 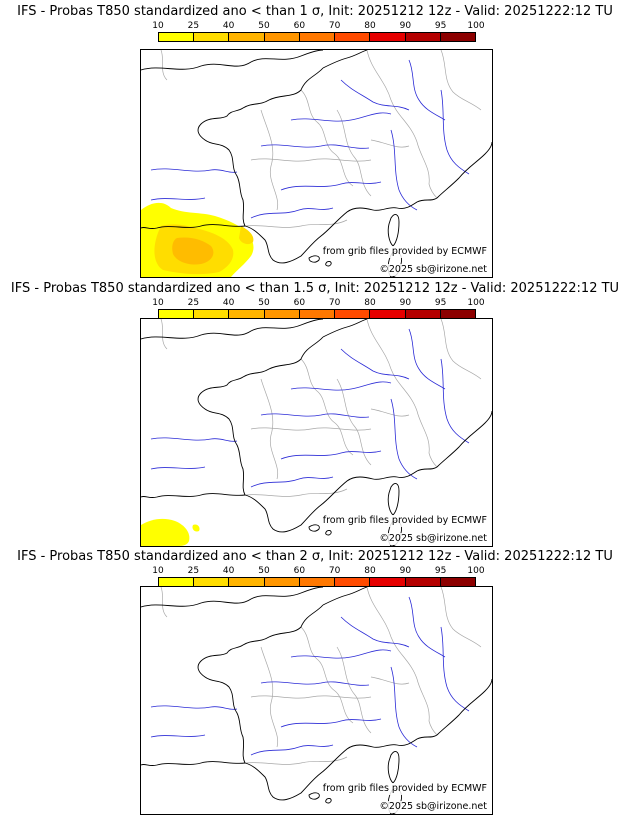 I want to click on colorbar-tick-label: 95, so click(x=440, y=26).